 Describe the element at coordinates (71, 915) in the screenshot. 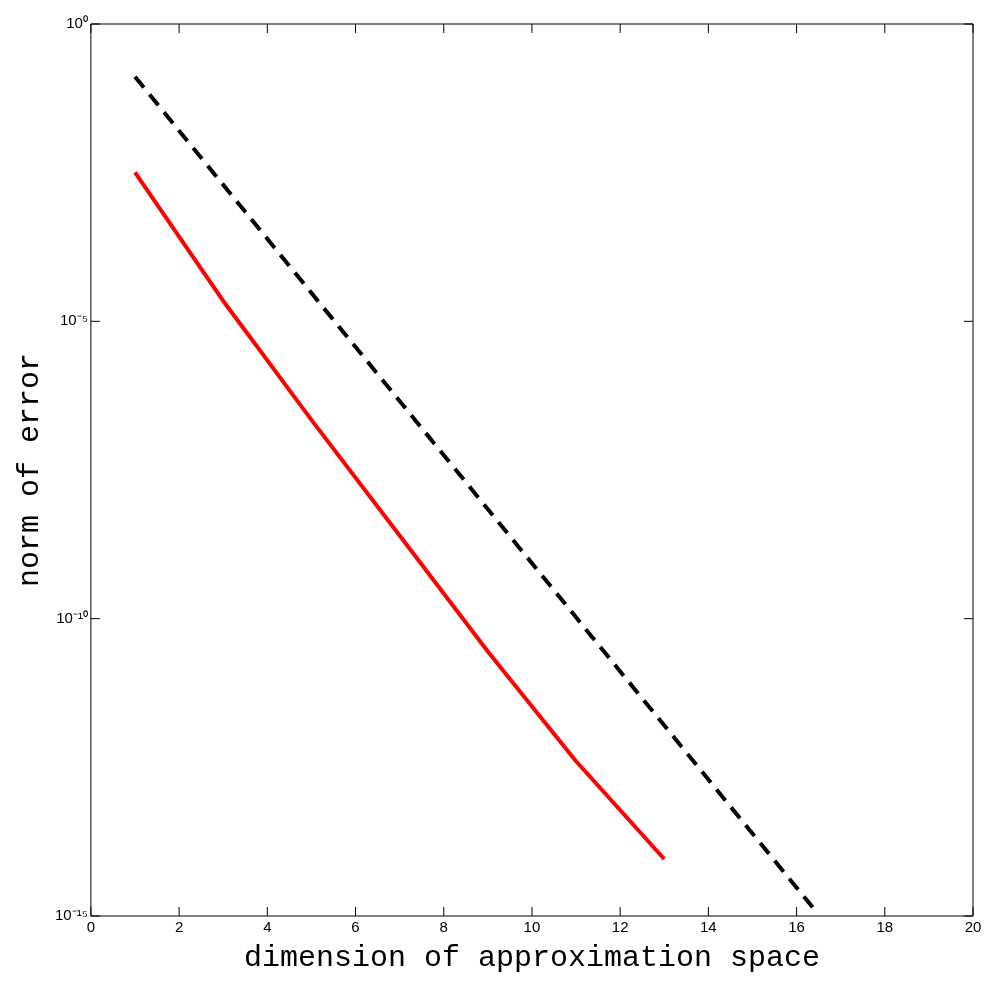

I see `y-tick-label: 10⁻¹⁵` at that location.